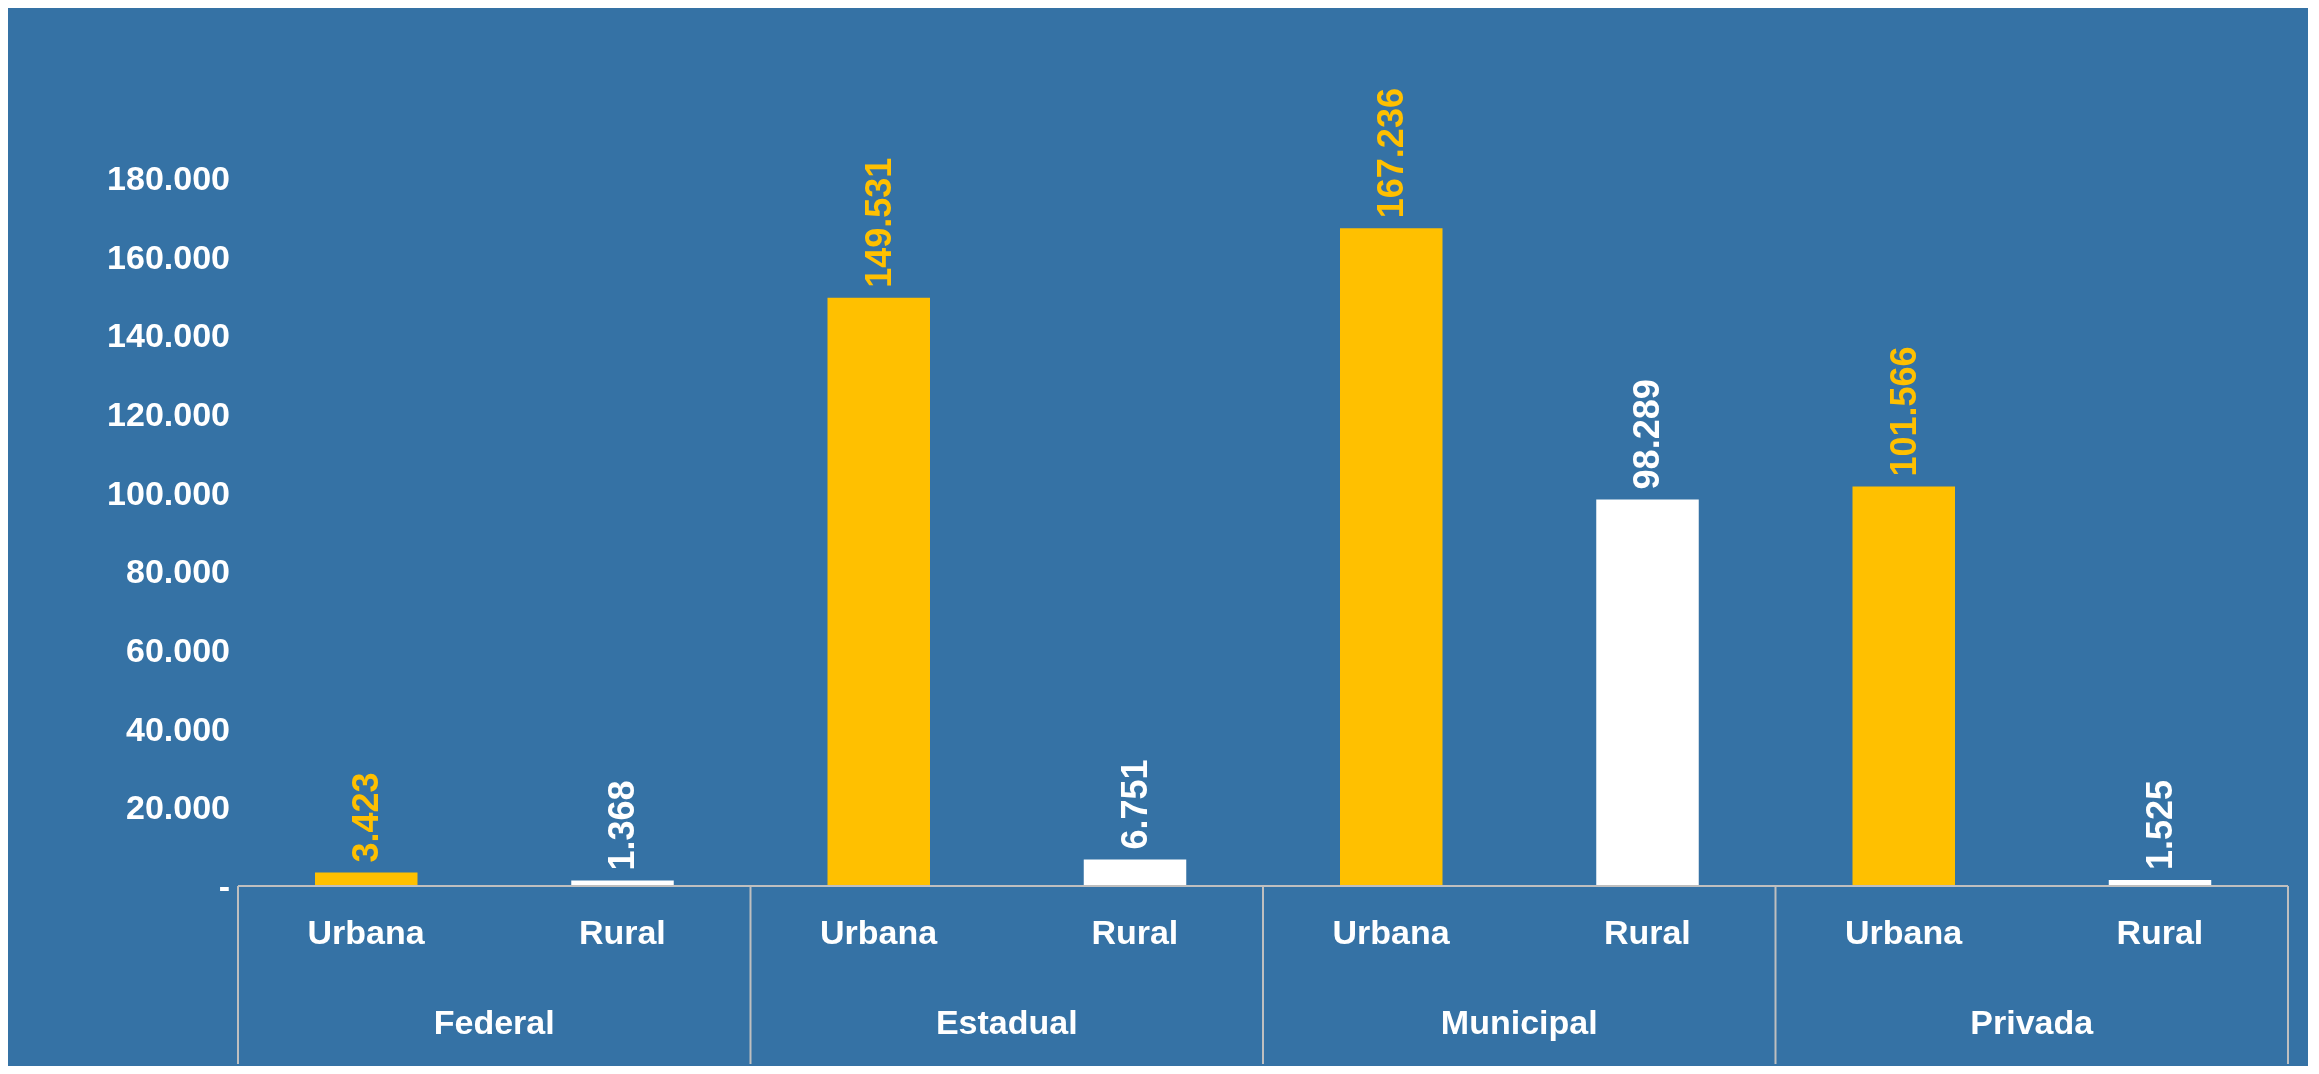  What do you see at coordinates (178, 807) in the screenshot?
I see `y-tick-label: 20.000` at bounding box center [178, 807].